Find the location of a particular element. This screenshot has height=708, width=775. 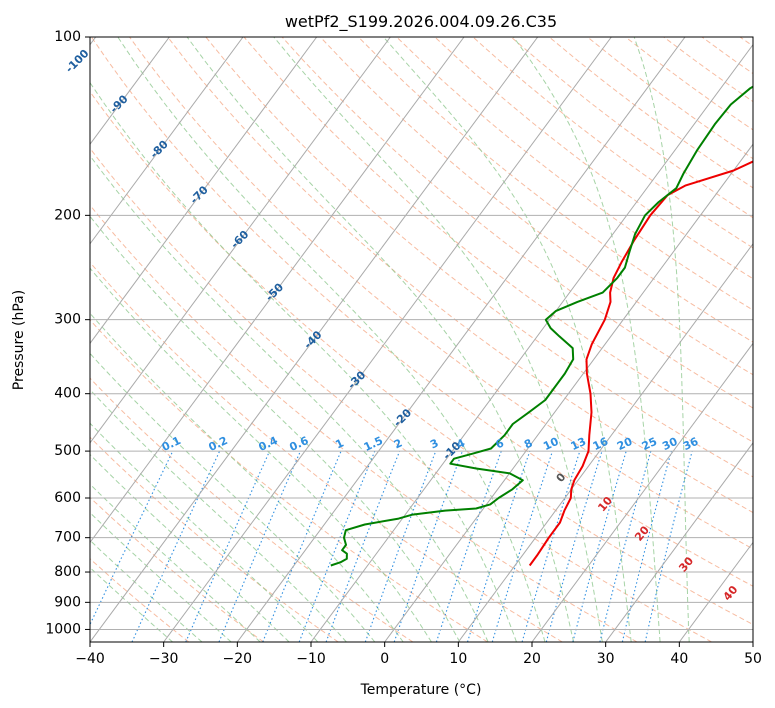

y-tick-label: 700 is located at coordinates (67, 538).